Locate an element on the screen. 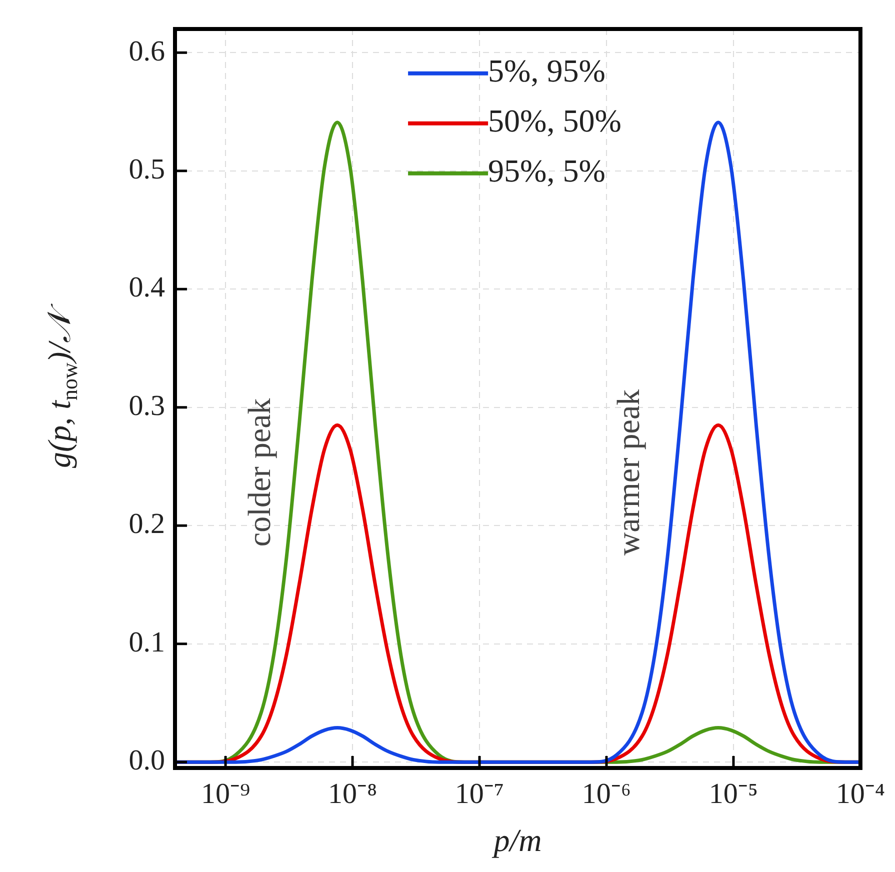 Image resolution: width=895 pixels, height=872 pixels. x-tick-label: 10⁻⁶ is located at coordinates (607, 794).